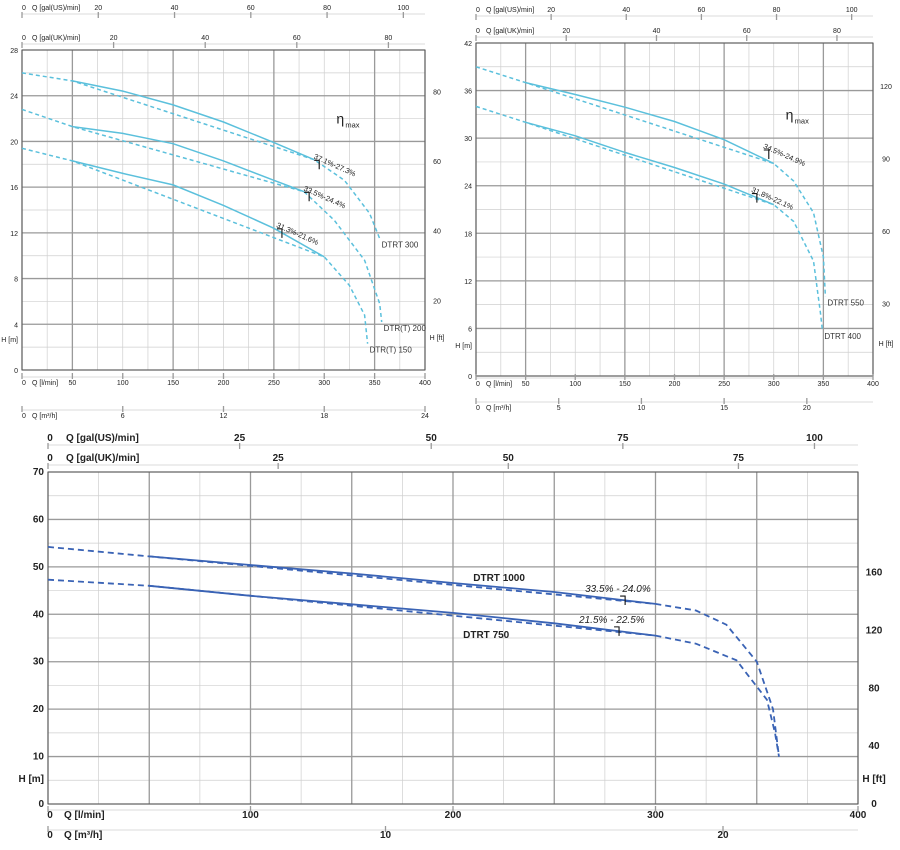 The height and width of the screenshot is (850, 900). I want to click on y-tick-label: 42, so click(468, 44).